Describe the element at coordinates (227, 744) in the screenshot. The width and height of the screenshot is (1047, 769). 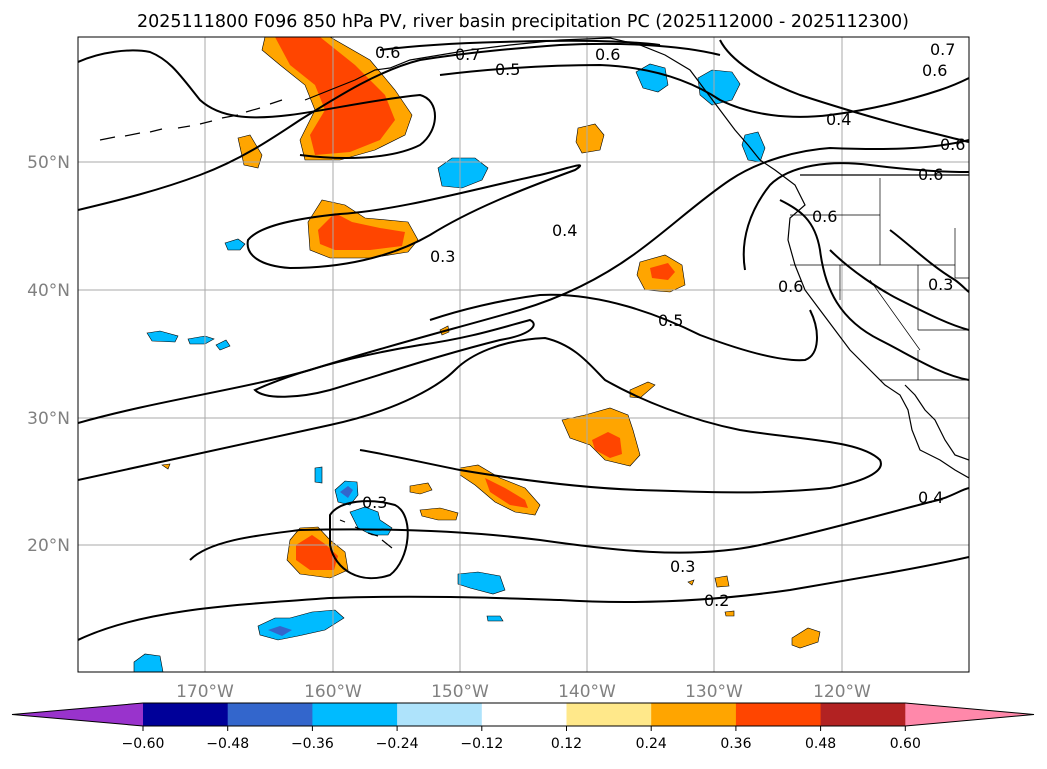
I see `colorbar-tick-label: −0.48` at that location.